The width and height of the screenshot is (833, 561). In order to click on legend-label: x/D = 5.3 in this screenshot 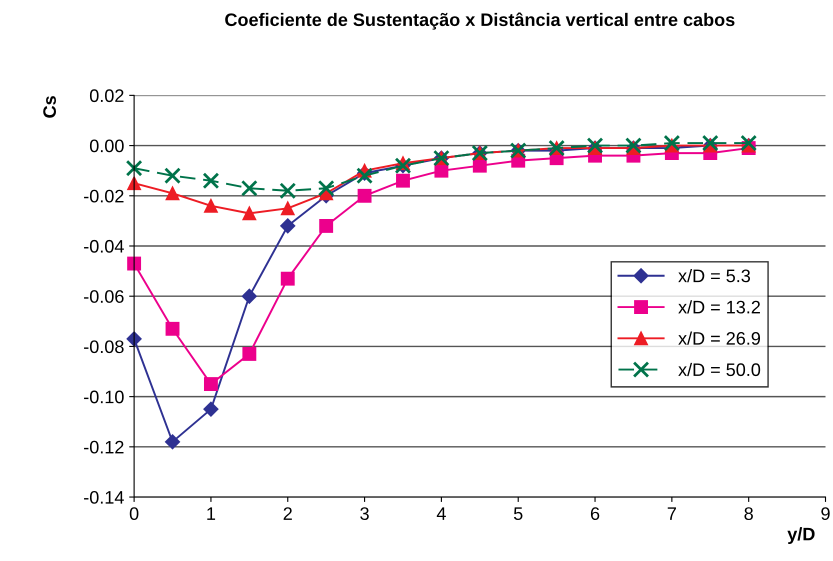, I will do `click(714, 275)`.